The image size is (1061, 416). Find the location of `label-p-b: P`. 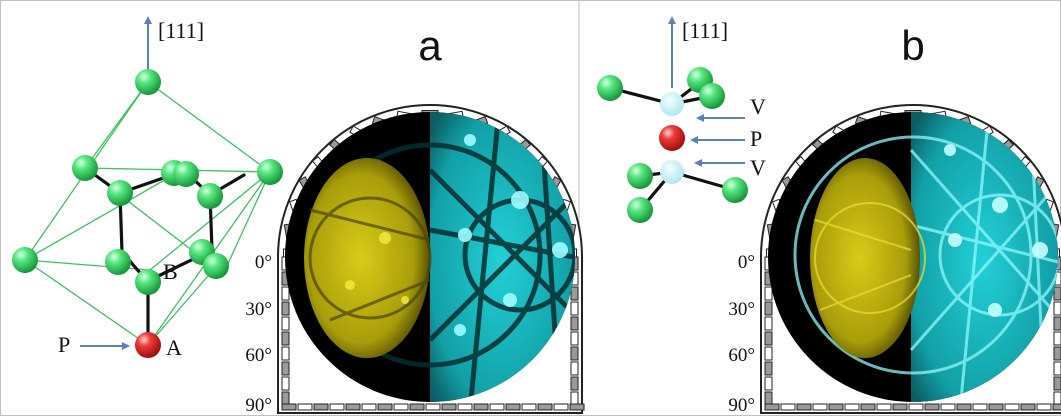

label-p-b: P is located at coordinates (756, 138).